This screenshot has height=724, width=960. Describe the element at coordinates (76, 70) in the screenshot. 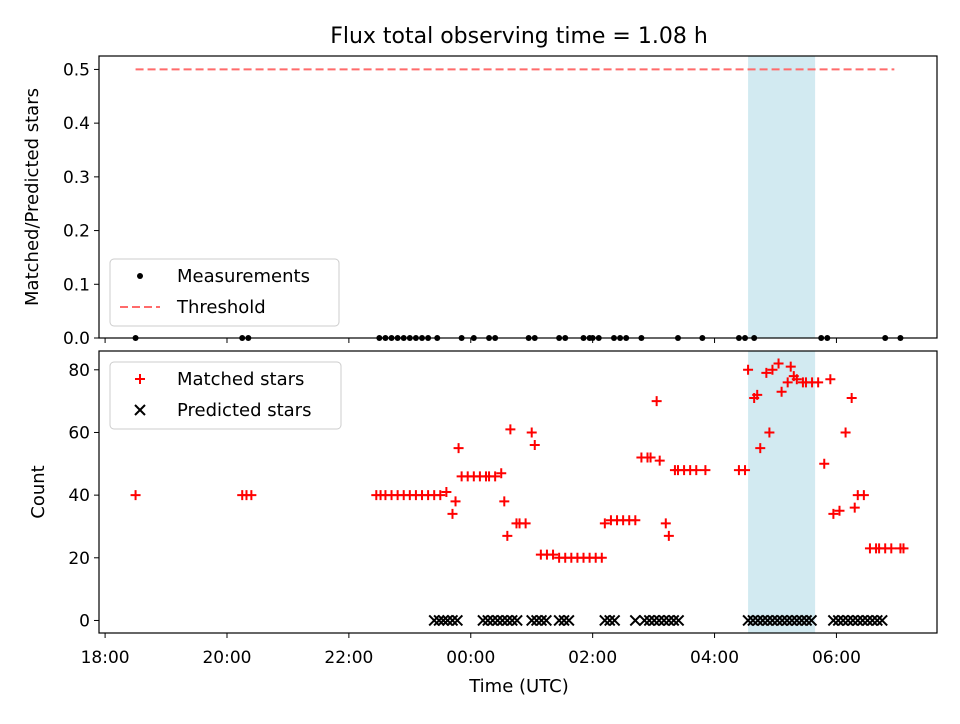

I see `y-tick-label: 0.5` at that location.